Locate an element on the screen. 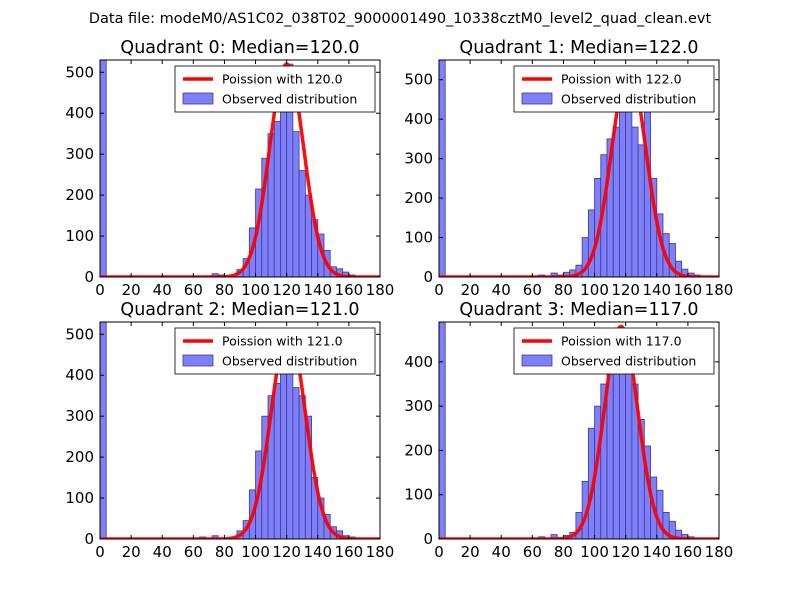 Image resolution: width=800 pixels, height=600 pixels. legend-label-poisson: Poission with 121.0 is located at coordinates (282, 341).